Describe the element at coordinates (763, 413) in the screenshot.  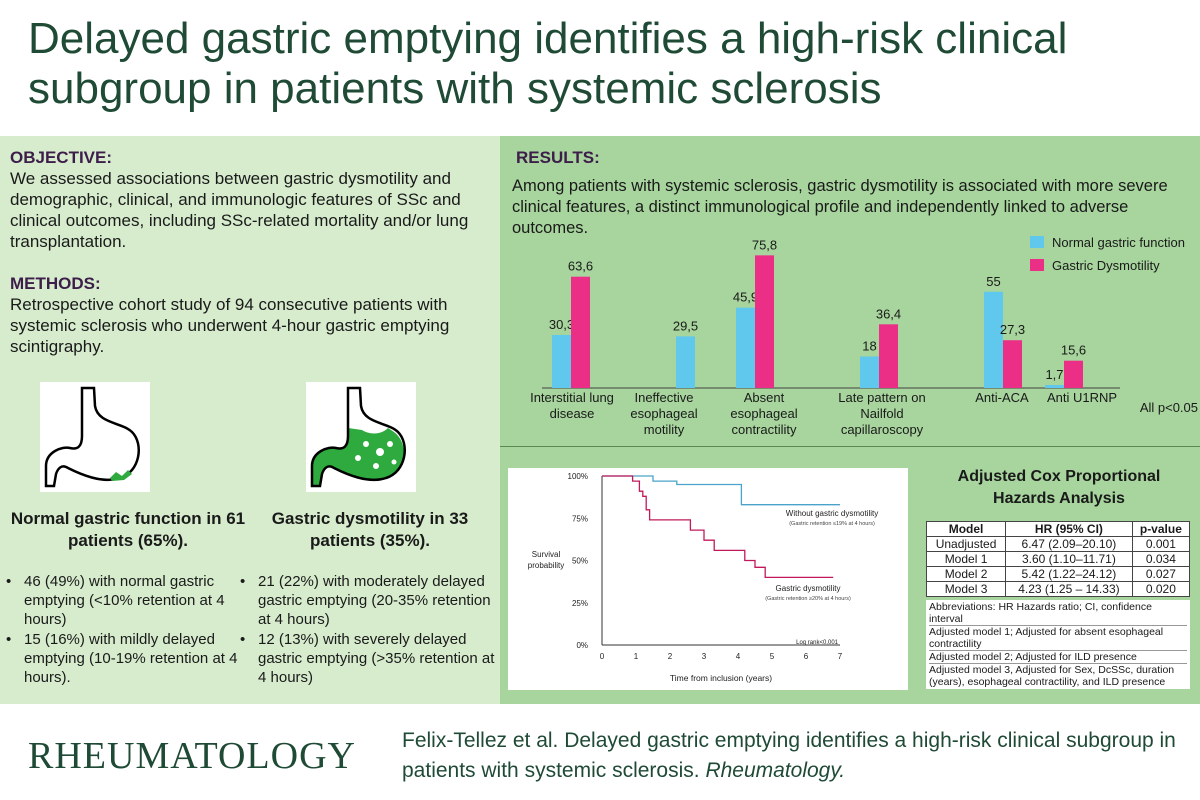
I see `category-label: Absent esophageal contractility` at that location.